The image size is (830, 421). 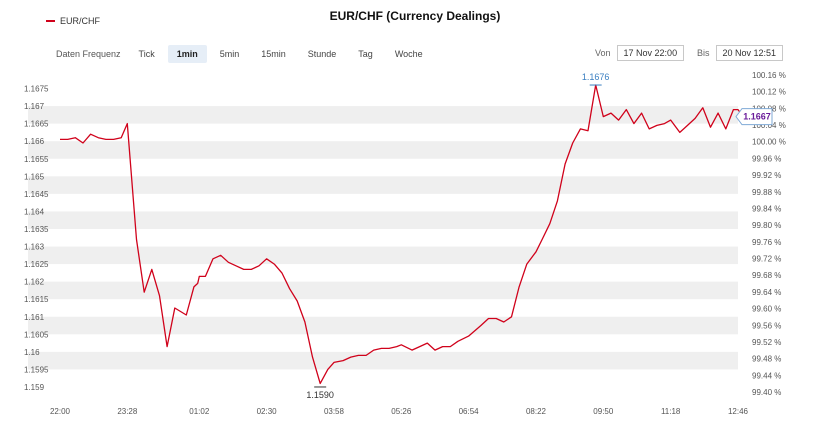 What do you see at coordinates (320, 395) in the screenshot?
I see `min-annotation: 1.1590` at bounding box center [320, 395].